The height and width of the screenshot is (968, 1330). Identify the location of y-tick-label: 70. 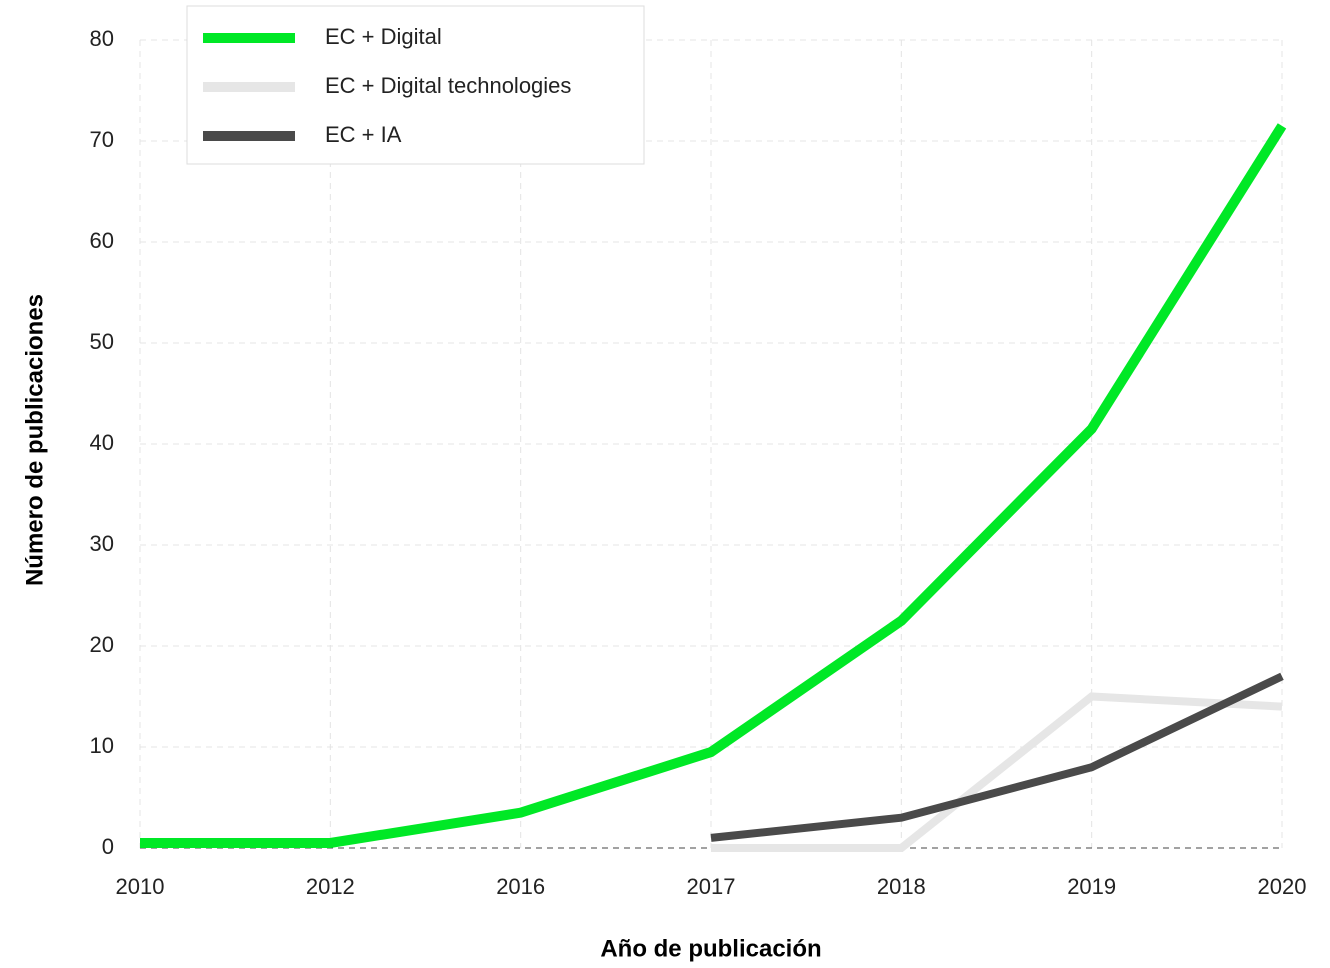
(102, 139).